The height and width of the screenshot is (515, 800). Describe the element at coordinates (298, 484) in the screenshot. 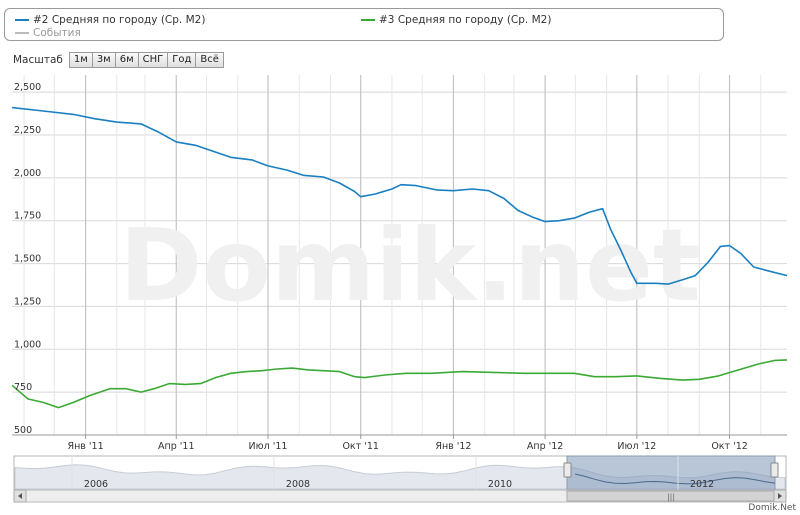

I see `navigator-year-label: 2008` at that location.